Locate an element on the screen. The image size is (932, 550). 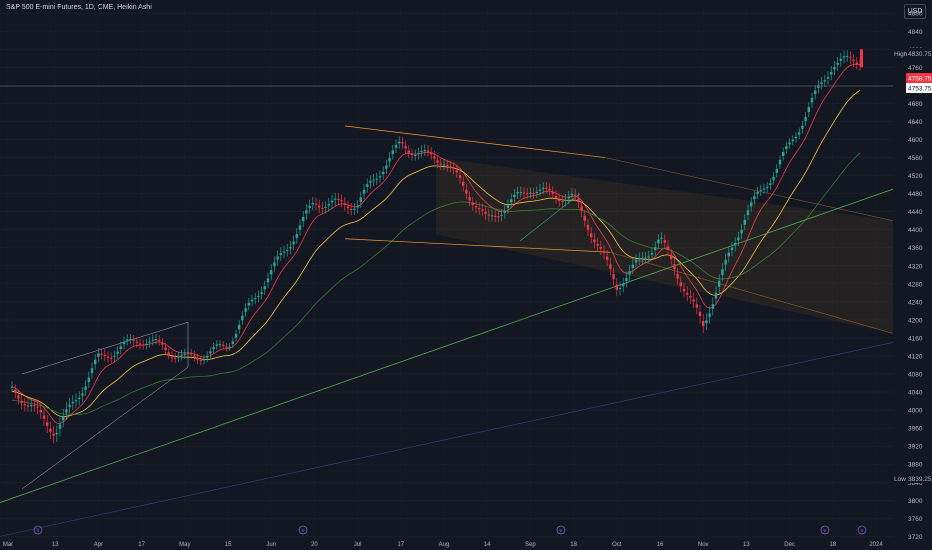
x-tick-14: 14 is located at coordinates (487, 545).